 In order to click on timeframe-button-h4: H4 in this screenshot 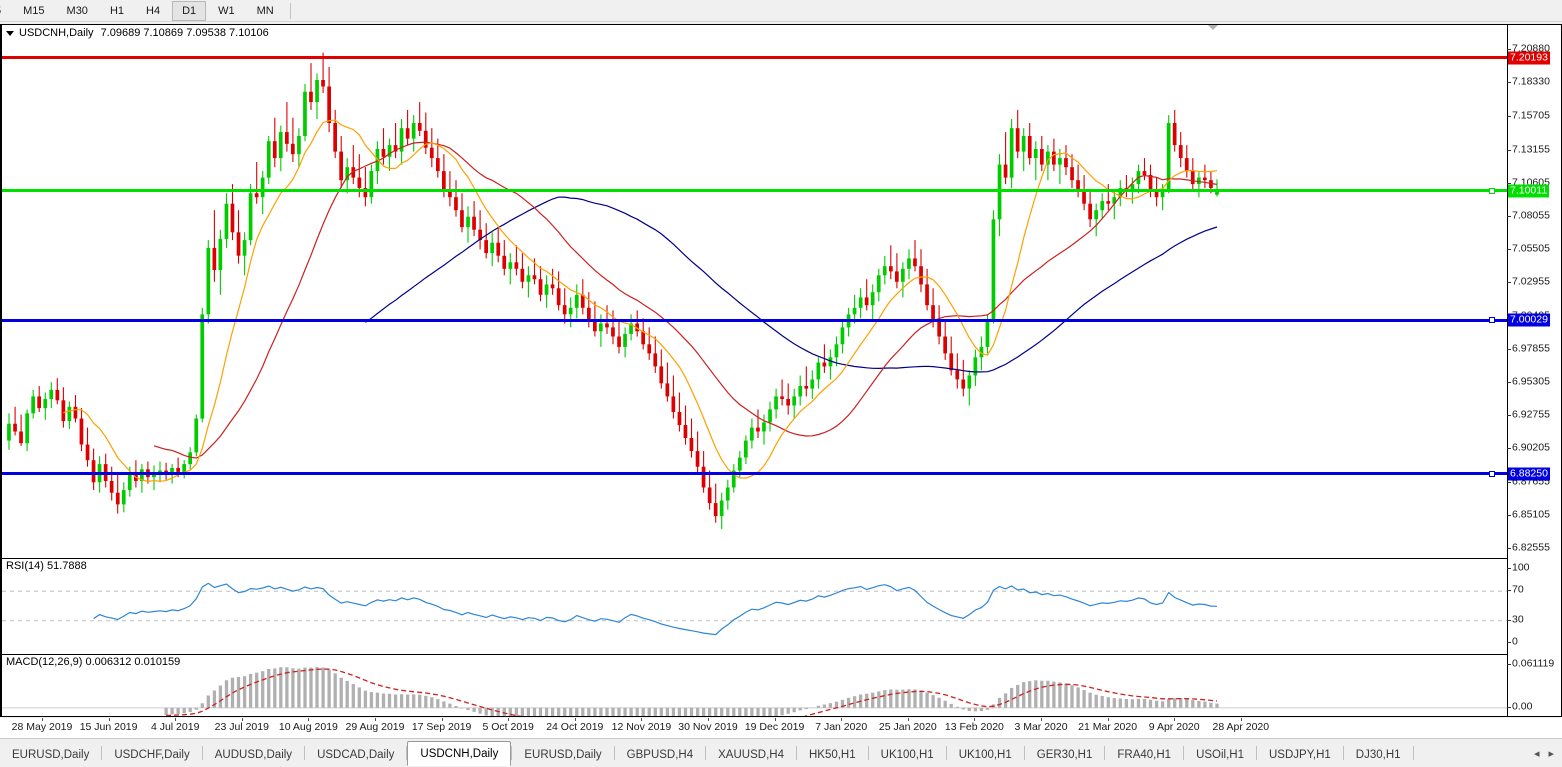, I will do `click(153, 10)`.